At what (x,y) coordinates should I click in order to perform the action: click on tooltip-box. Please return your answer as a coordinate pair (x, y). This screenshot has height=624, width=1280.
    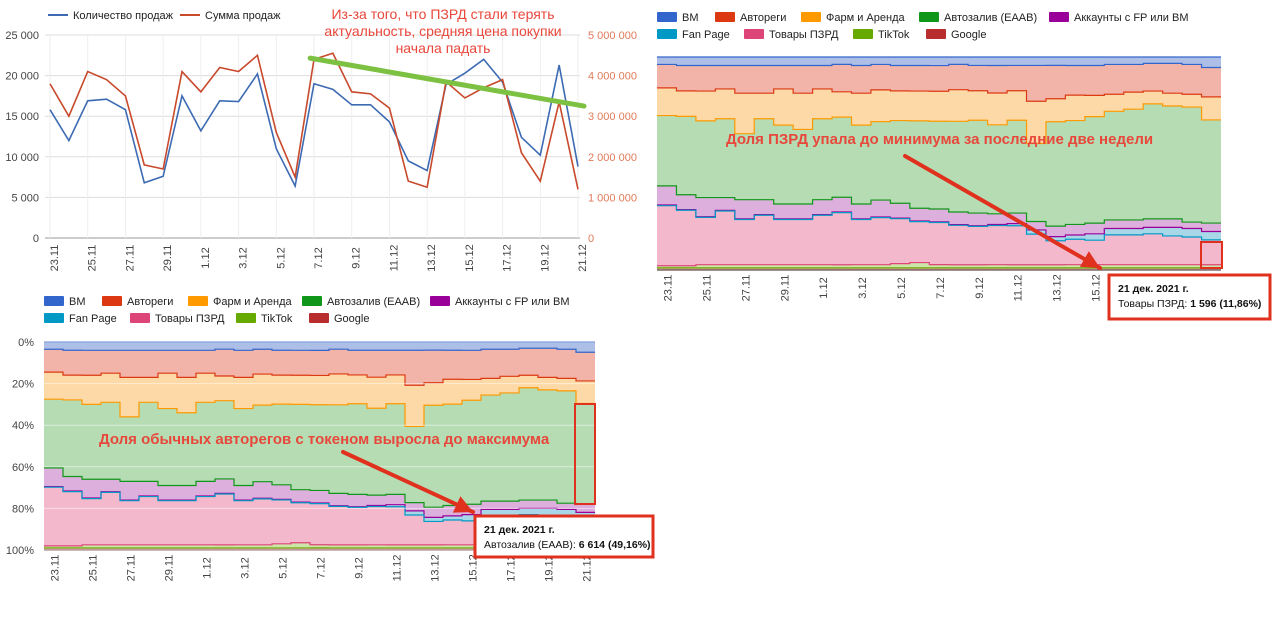
    Looking at the image, I should click on (1189, 297).